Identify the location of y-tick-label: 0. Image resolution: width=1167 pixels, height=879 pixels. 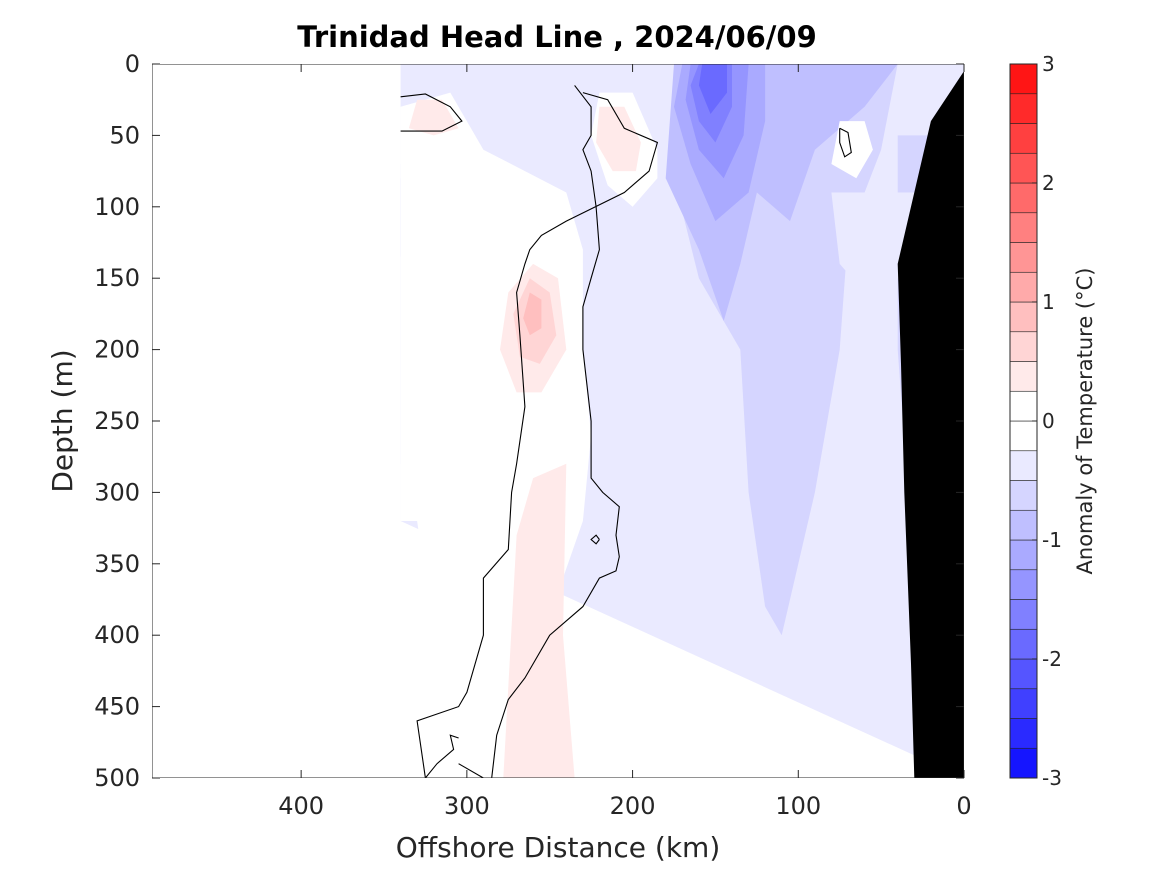
(132, 64).